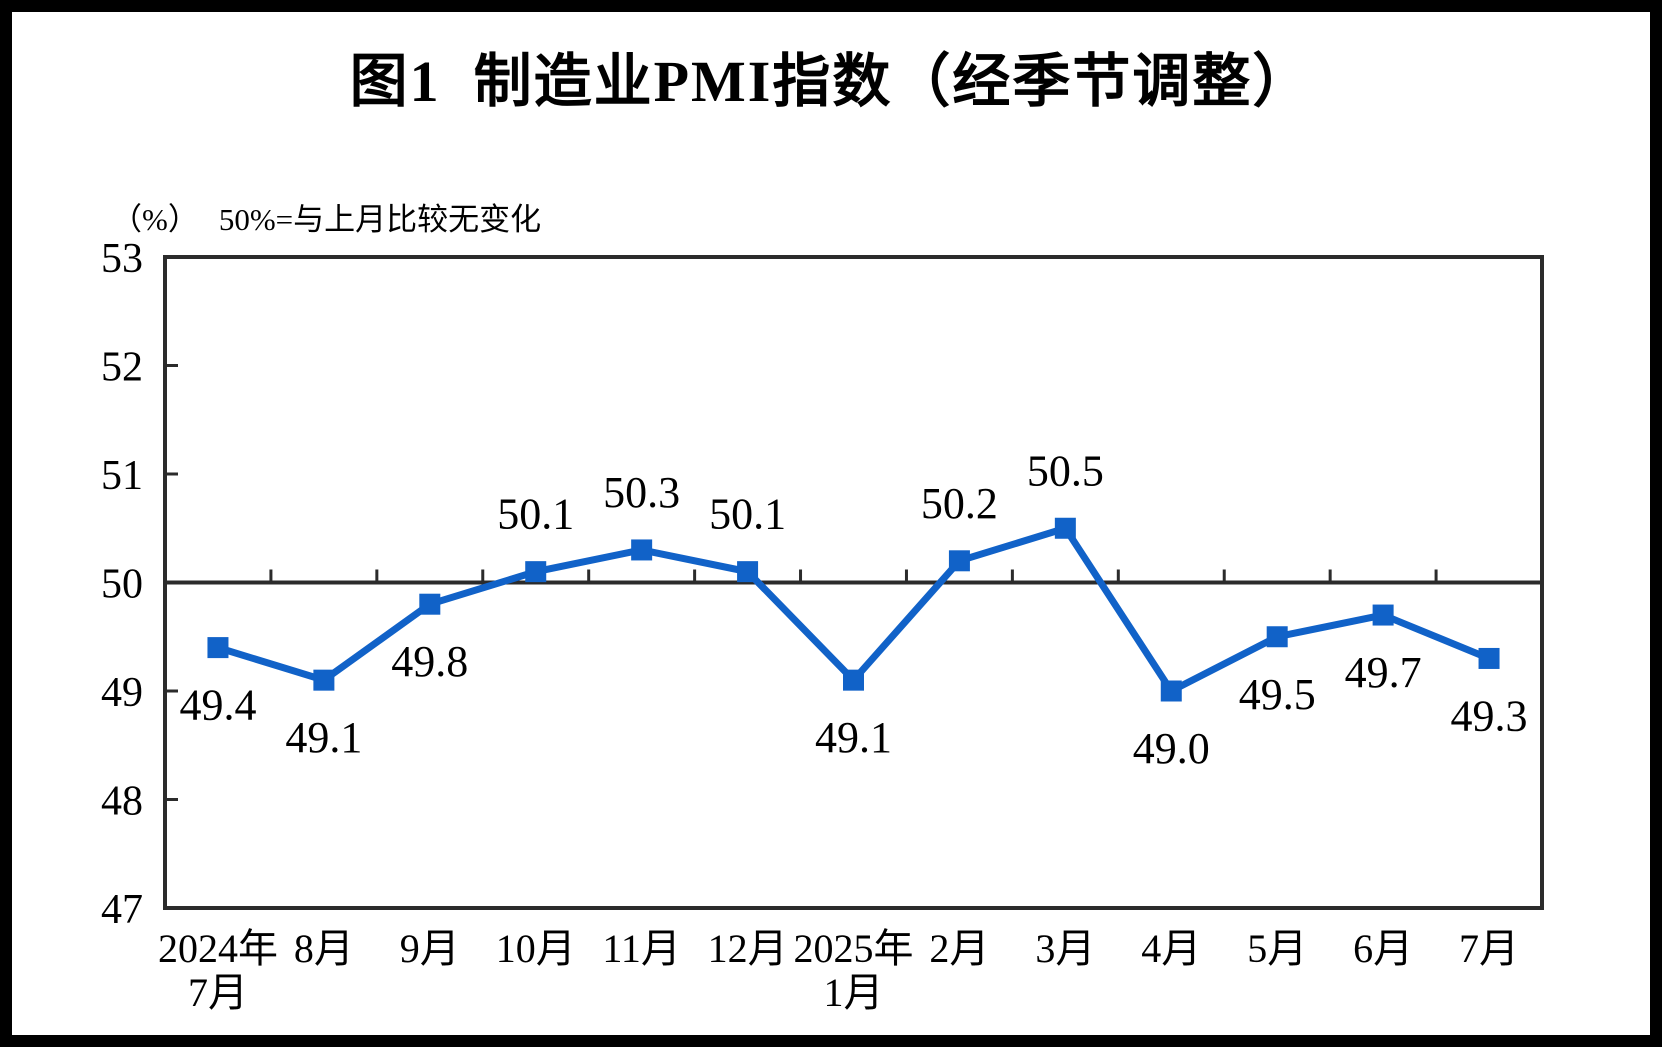 The image size is (1662, 1047). I want to click on y-tick-label: 53, so click(122, 259).